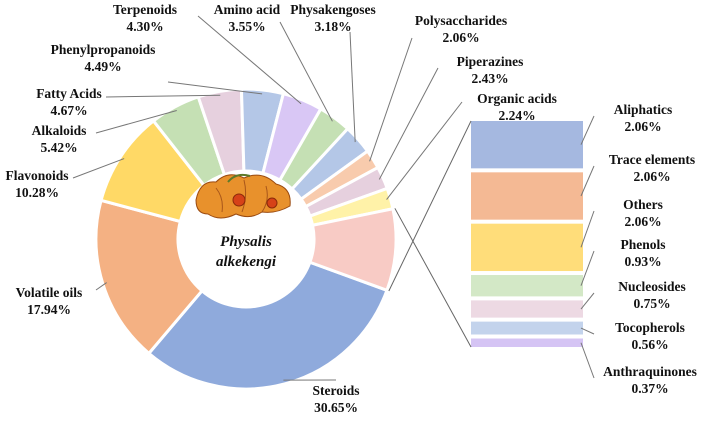  What do you see at coordinates (49, 309) in the screenshot?
I see `value-volatile-oils: 17.94%` at bounding box center [49, 309].